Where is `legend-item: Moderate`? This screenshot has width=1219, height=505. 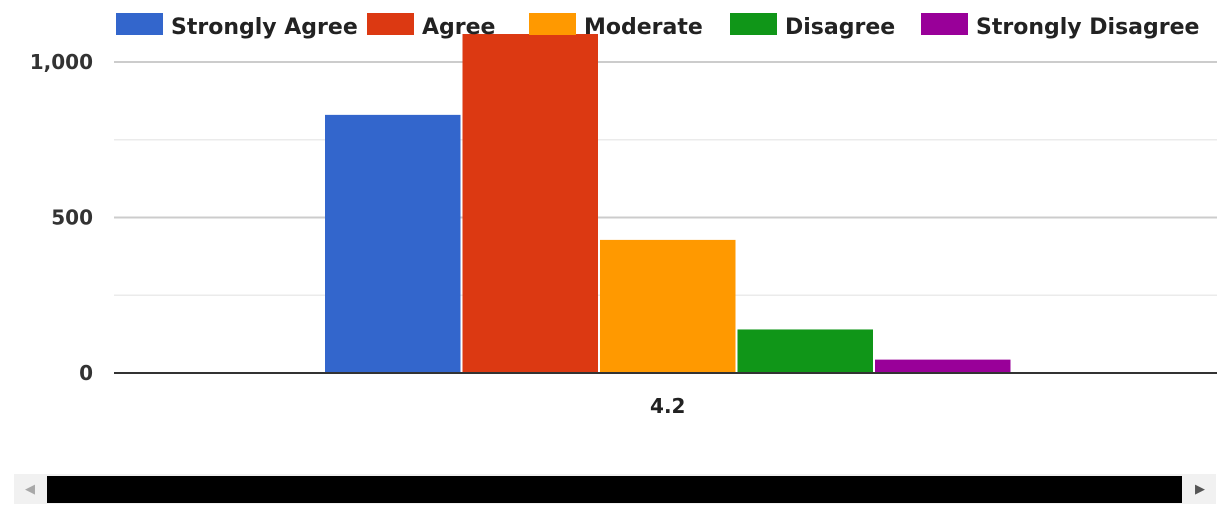
legend-item: Moderate is located at coordinates (616, 26).